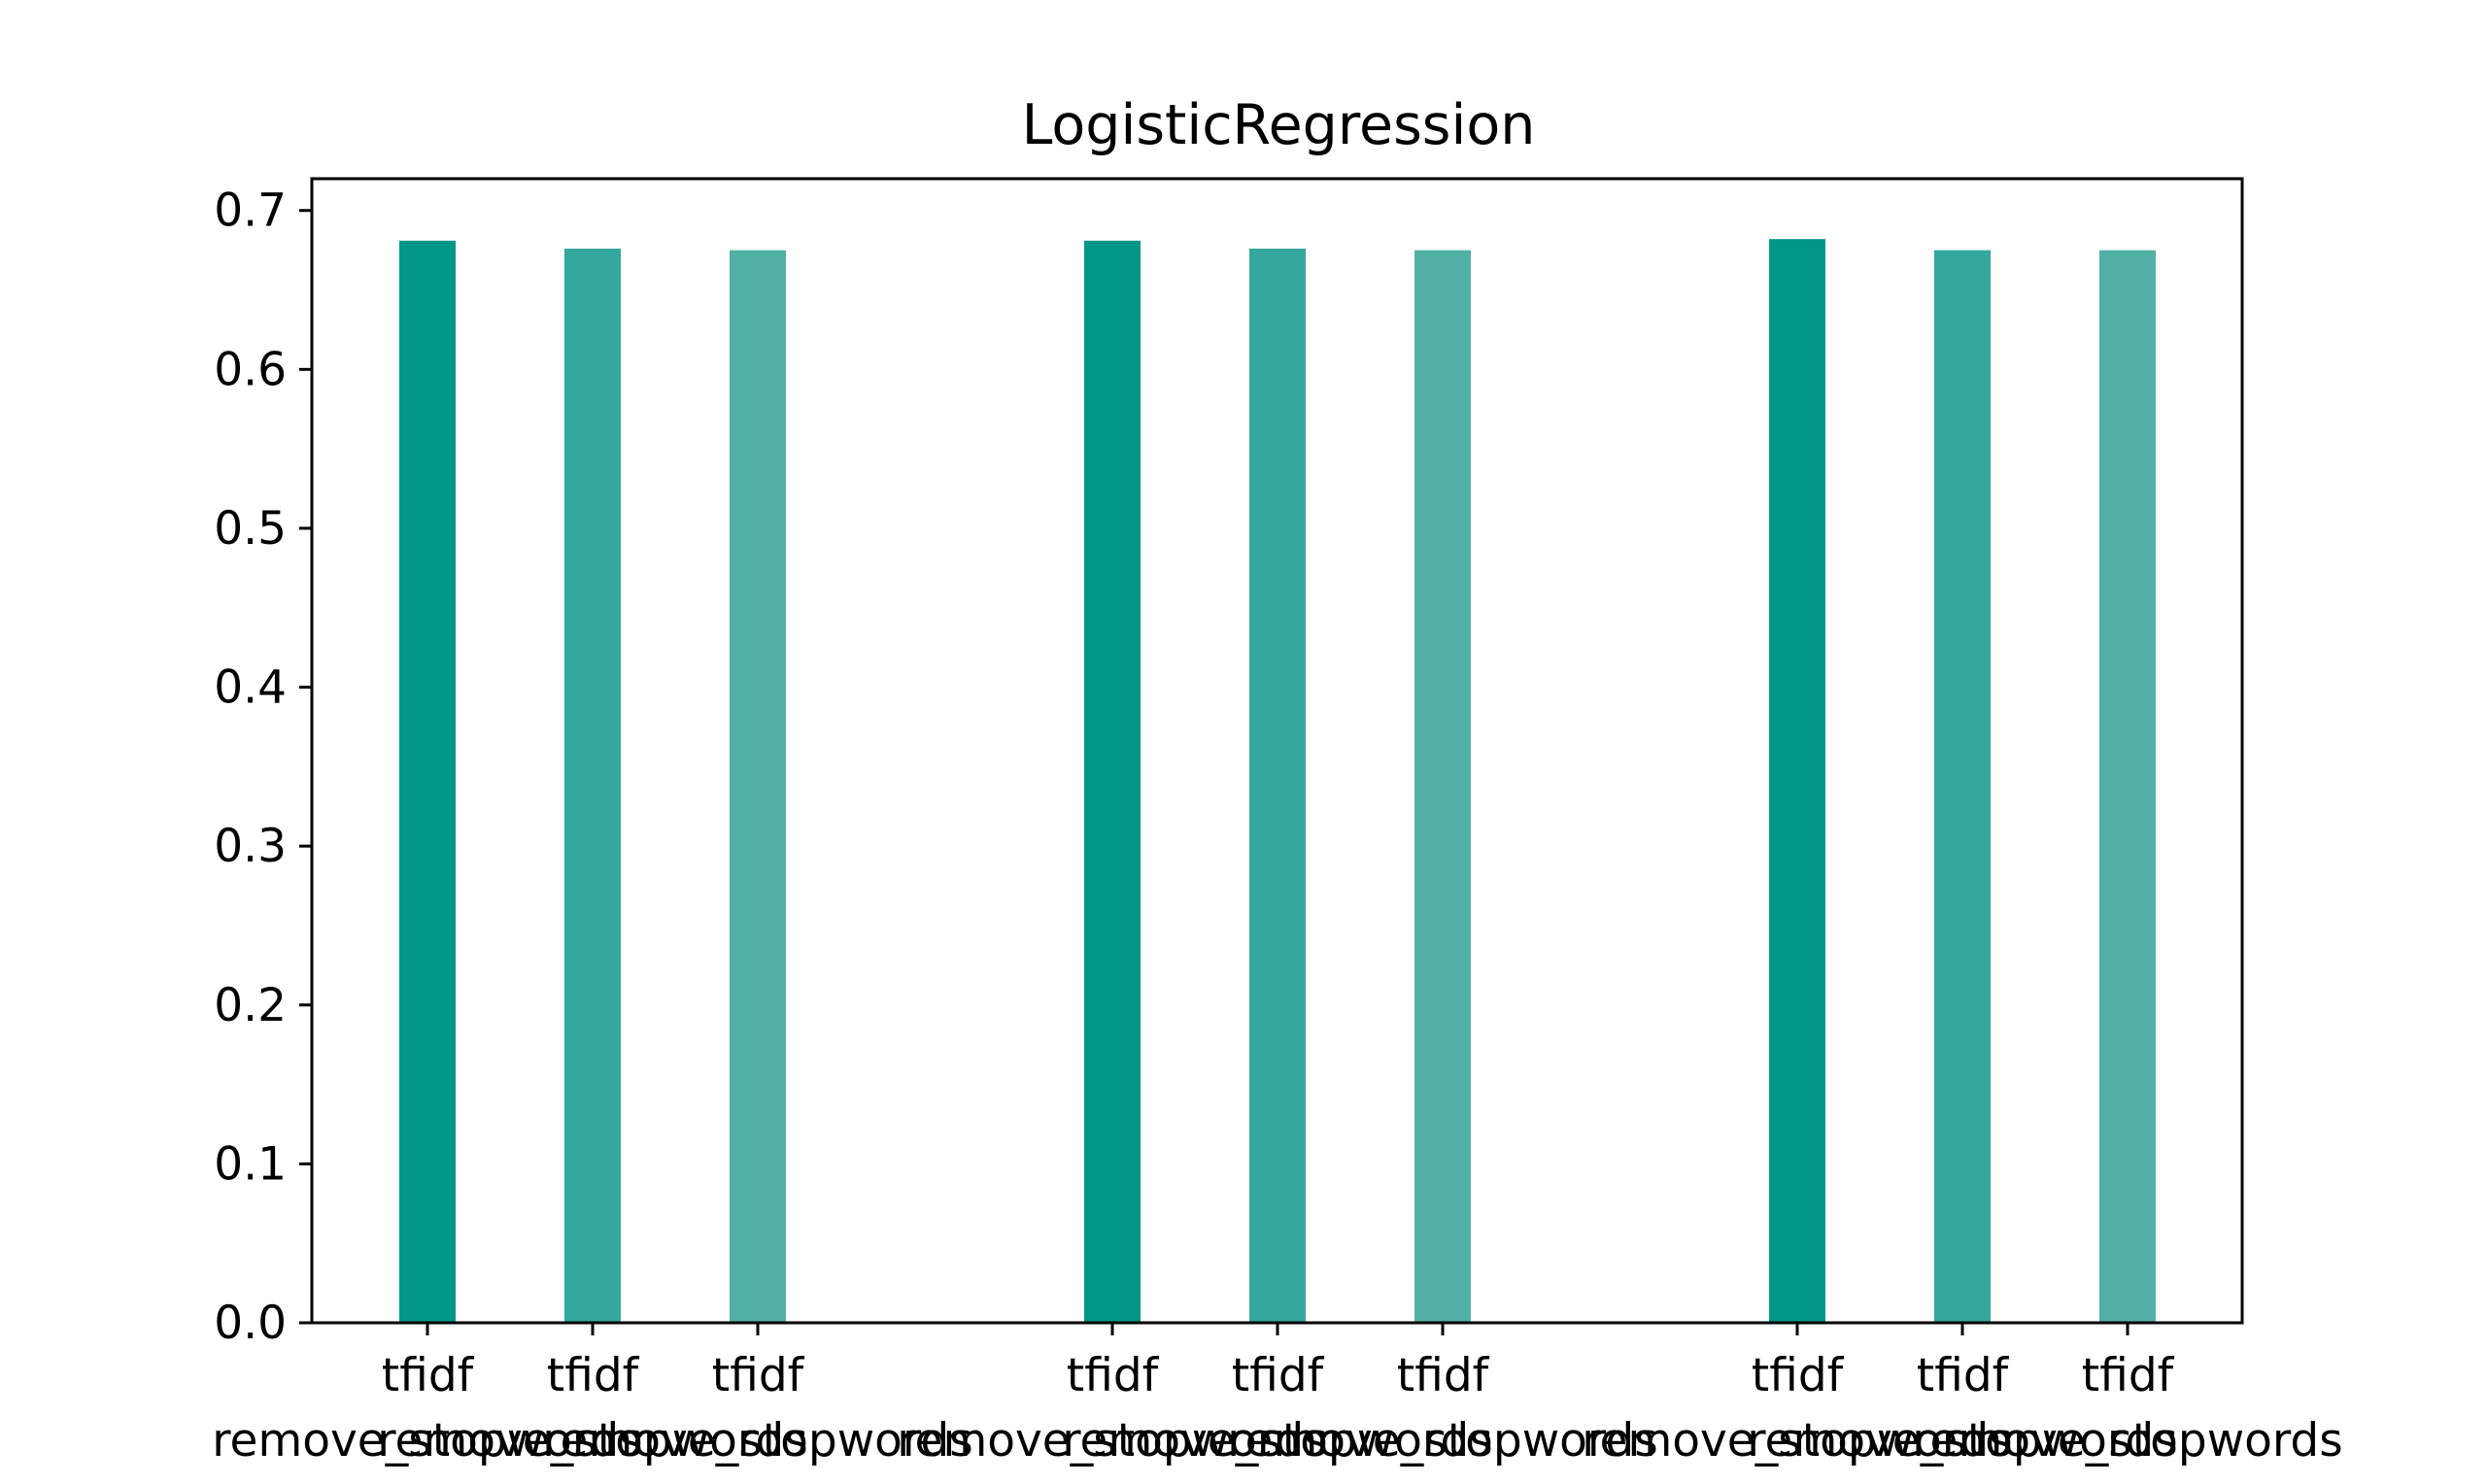 This screenshot has height=1484, width=2487. I want to click on y-tick-label-5: 0.5, so click(250, 529).